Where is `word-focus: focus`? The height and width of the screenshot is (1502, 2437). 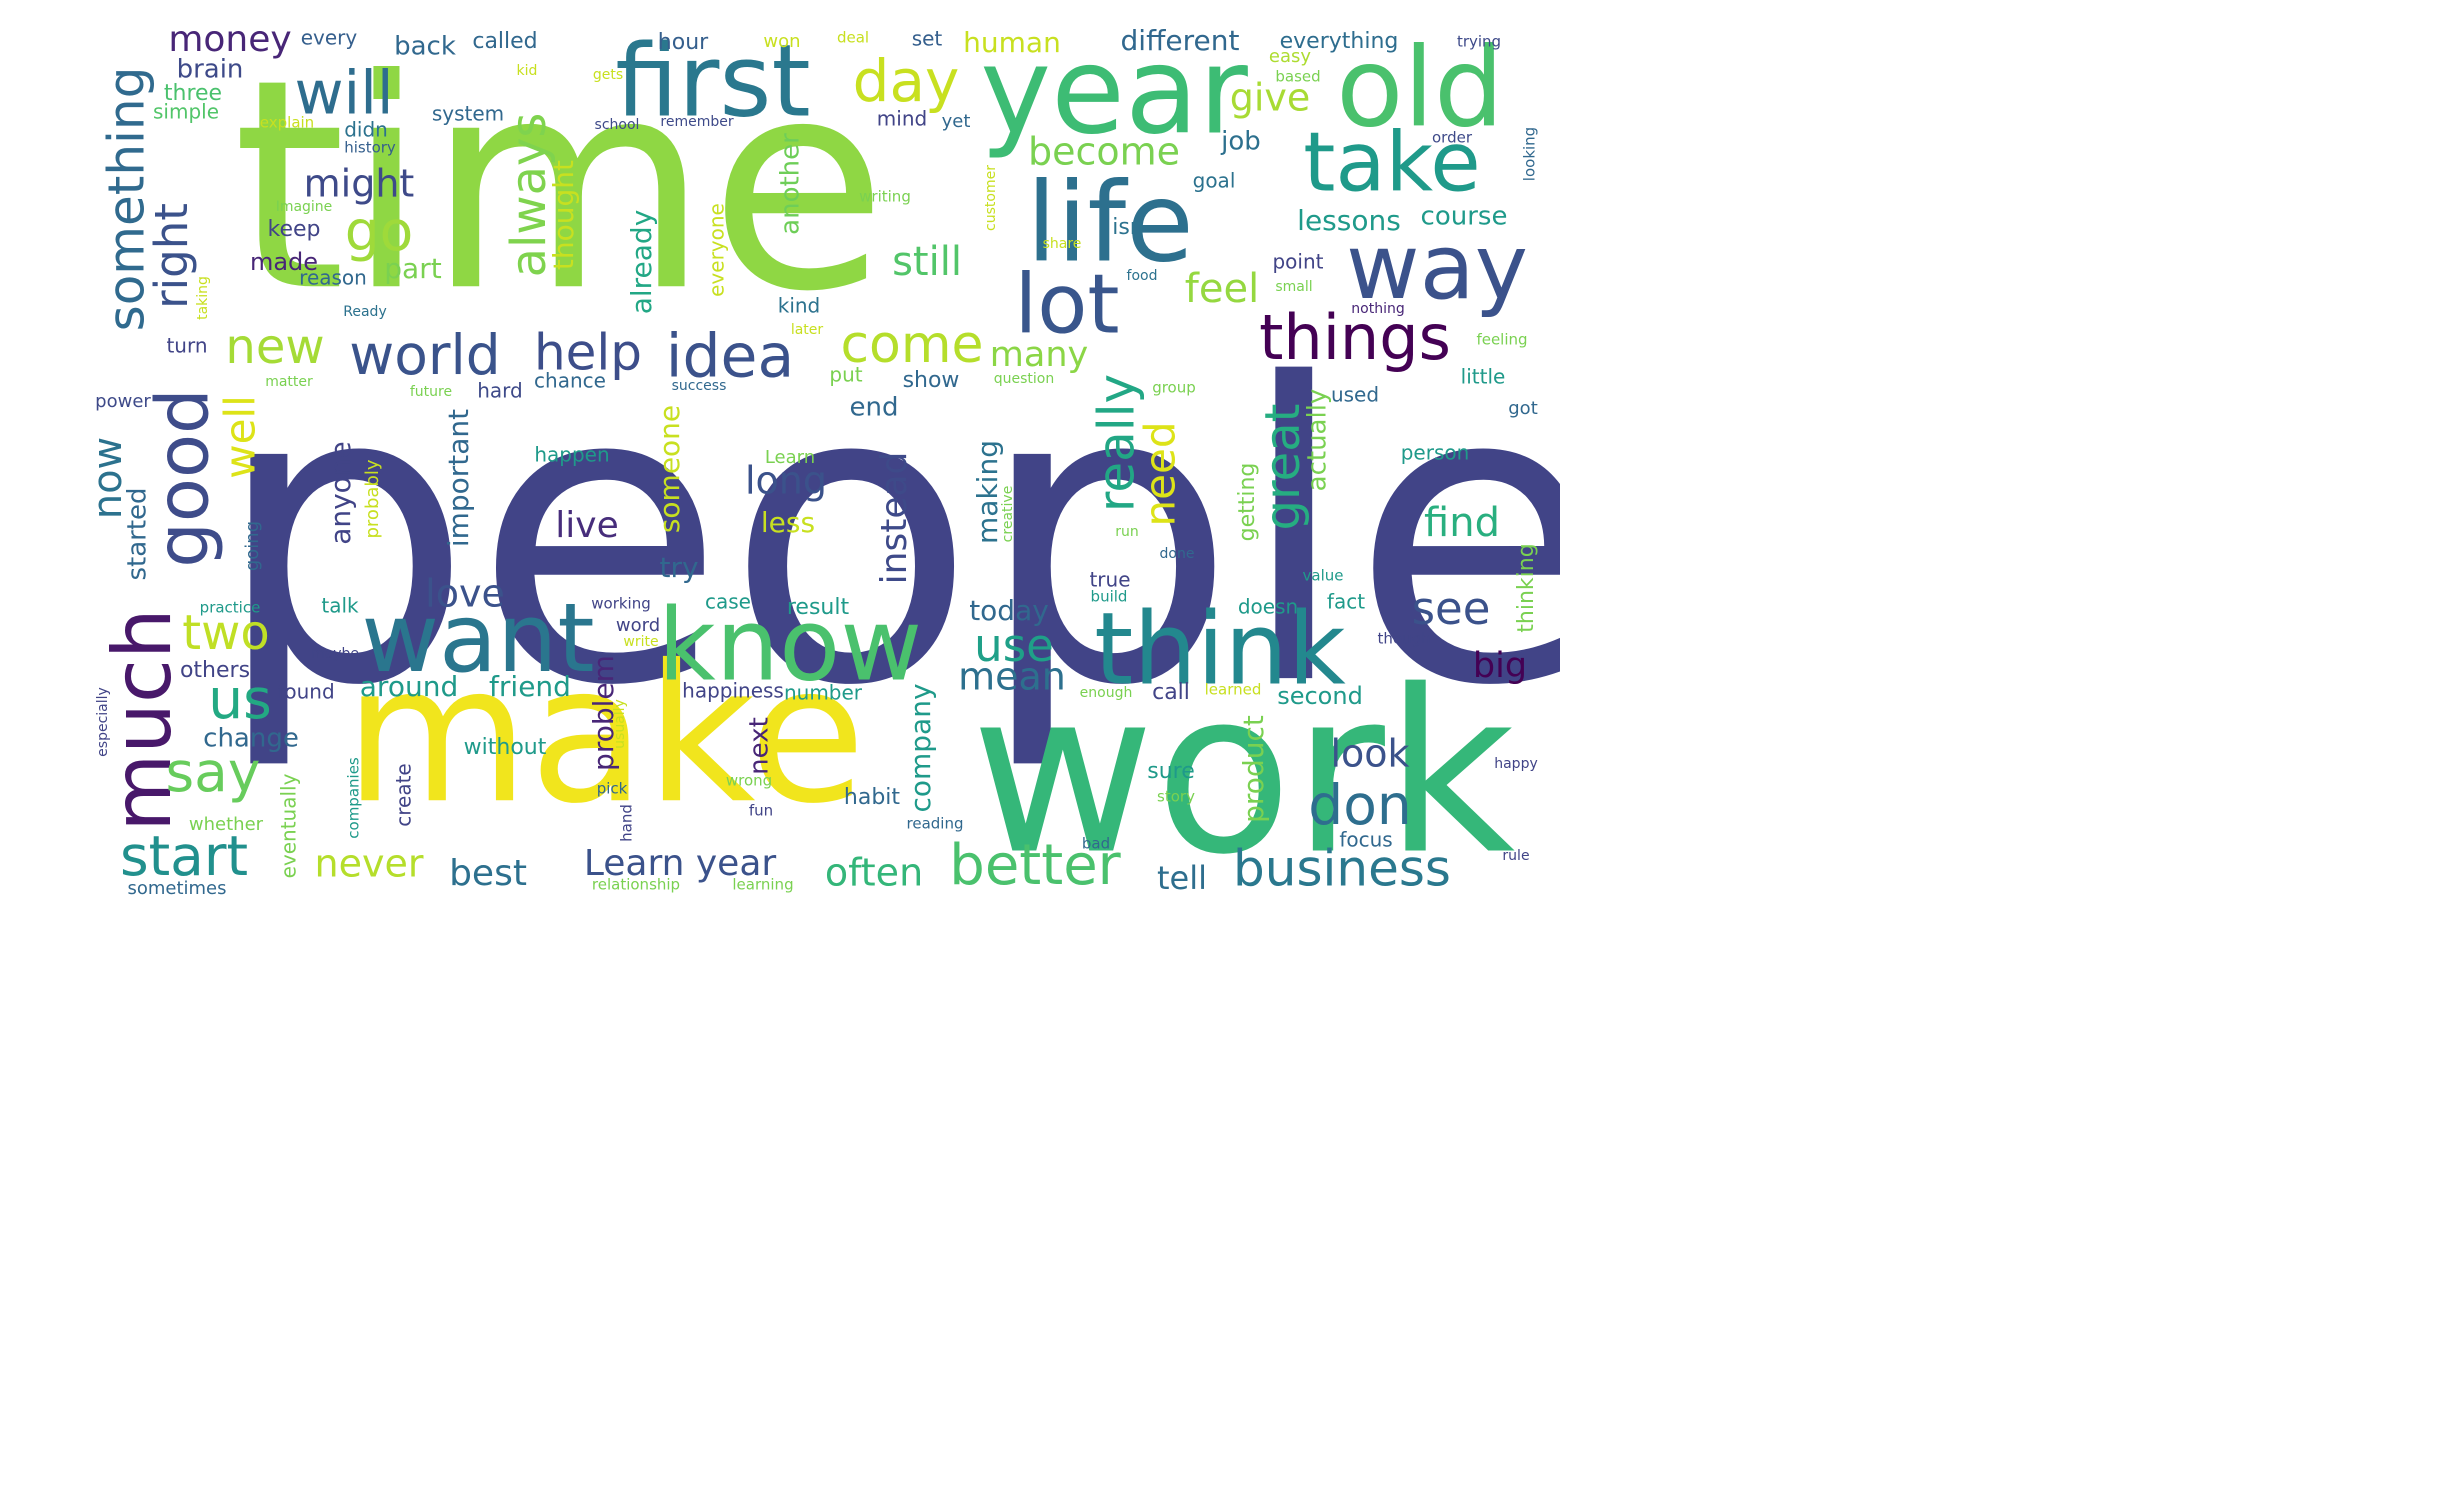 word-focus: focus is located at coordinates (1365, 840).